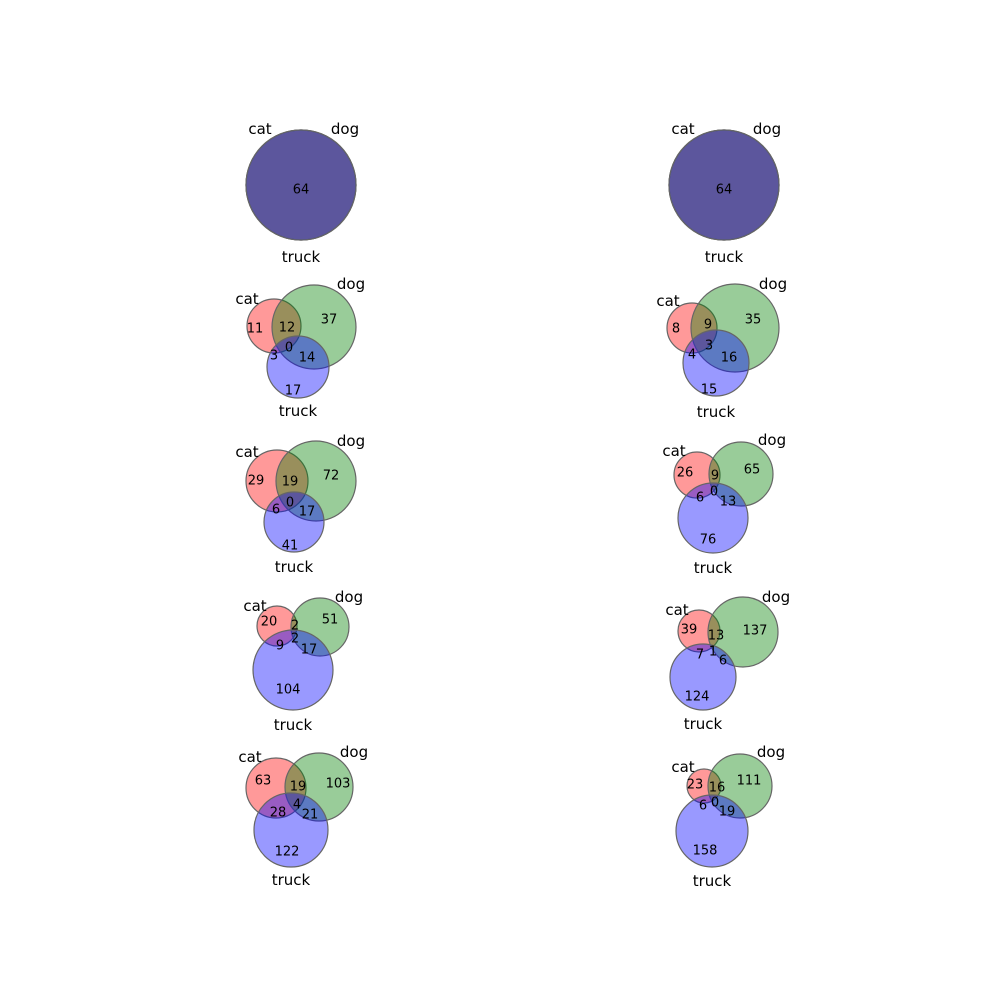  What do you see at coordinates (713, 652) in the screenshot?
I see `region-count-111: 1` at bounding box center [713, 652].